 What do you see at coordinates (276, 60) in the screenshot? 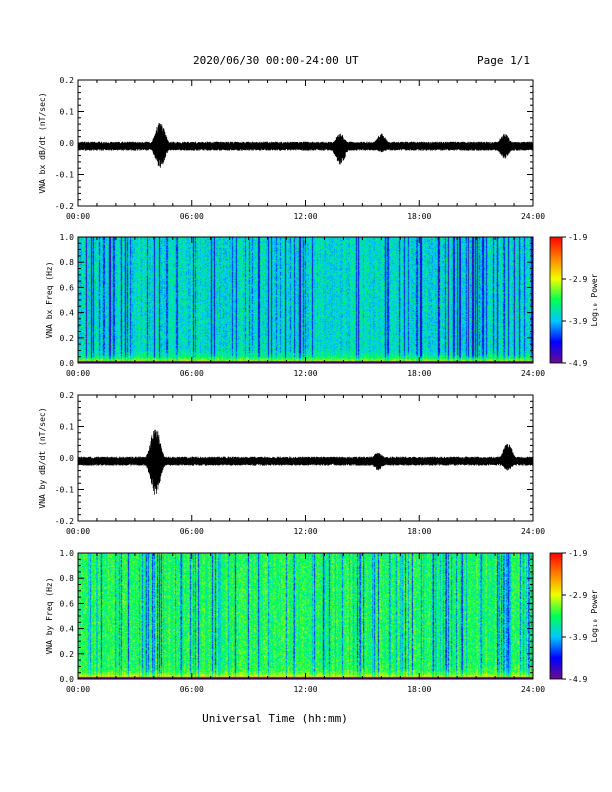
I see `figure-title: 2020/06/30 00:00-24:00 UT` at bounding box center [276, 60].